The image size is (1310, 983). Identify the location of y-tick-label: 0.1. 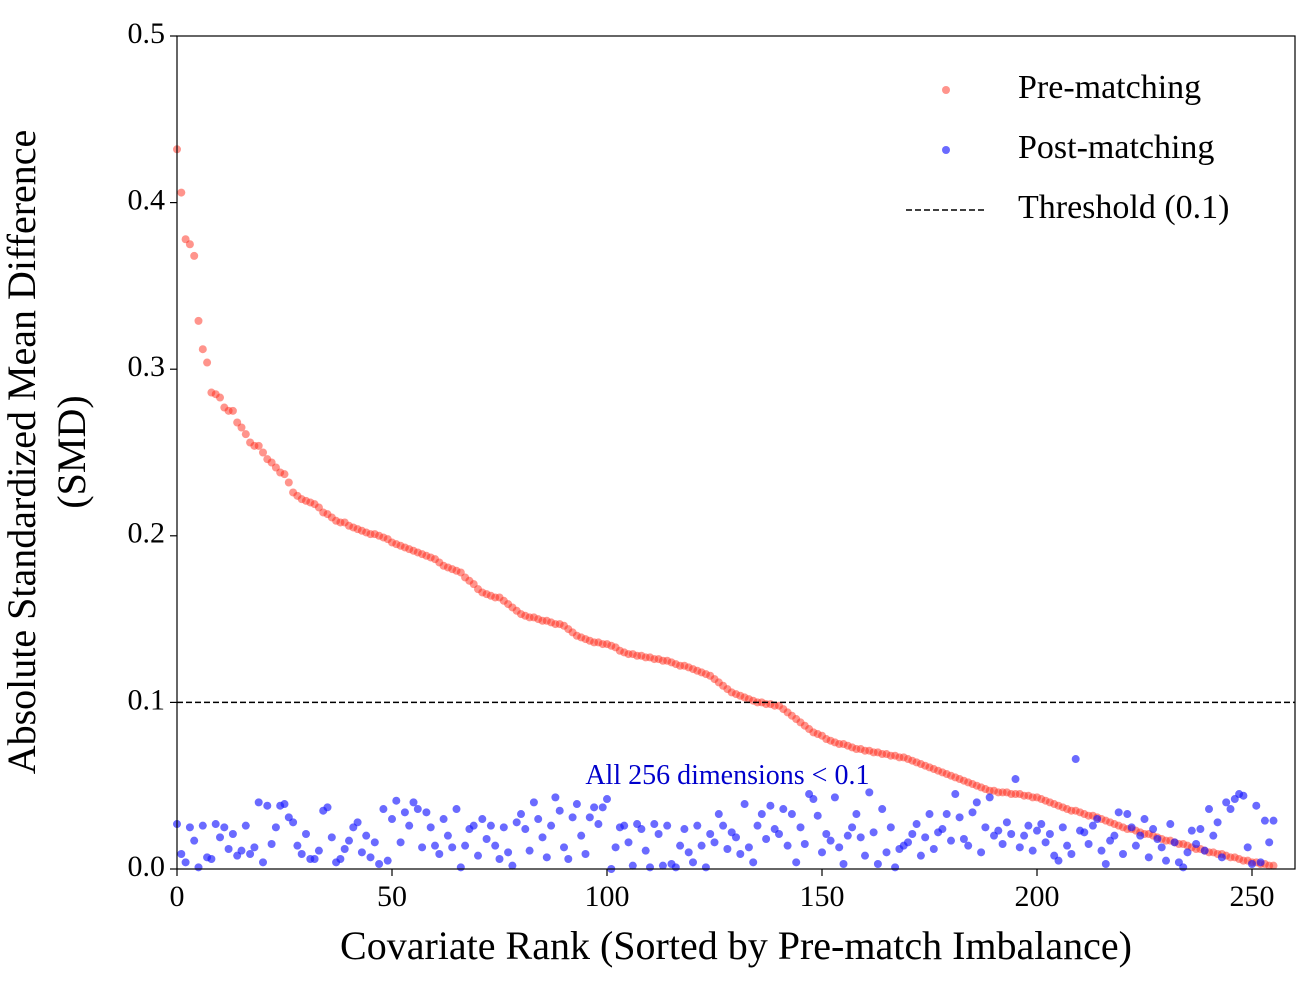
(147, 699).